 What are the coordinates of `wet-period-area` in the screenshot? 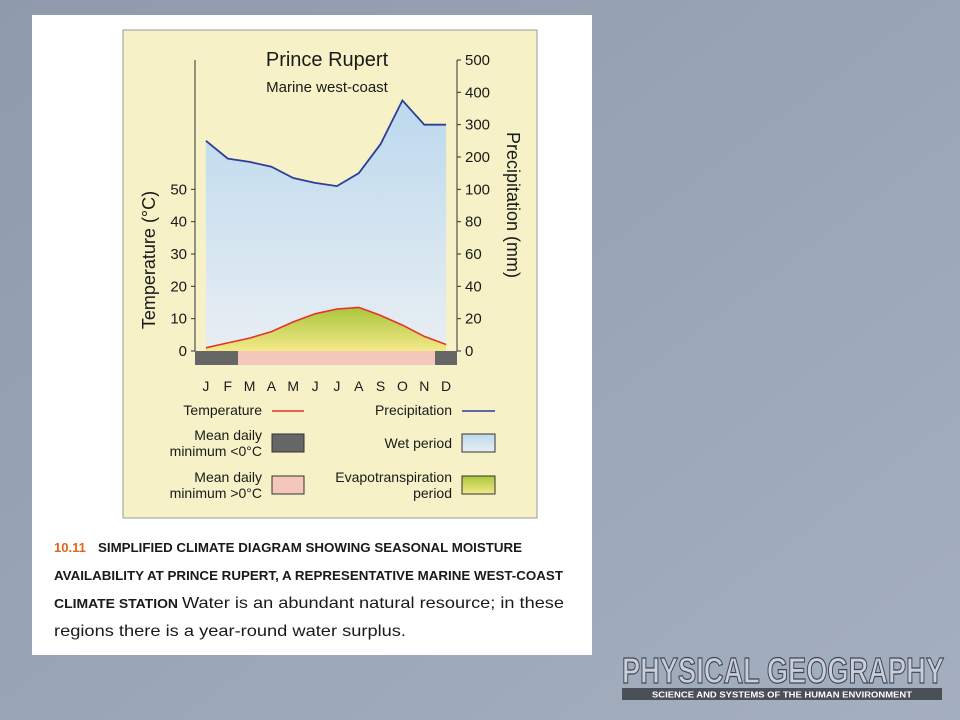 It's located at (326, 224).